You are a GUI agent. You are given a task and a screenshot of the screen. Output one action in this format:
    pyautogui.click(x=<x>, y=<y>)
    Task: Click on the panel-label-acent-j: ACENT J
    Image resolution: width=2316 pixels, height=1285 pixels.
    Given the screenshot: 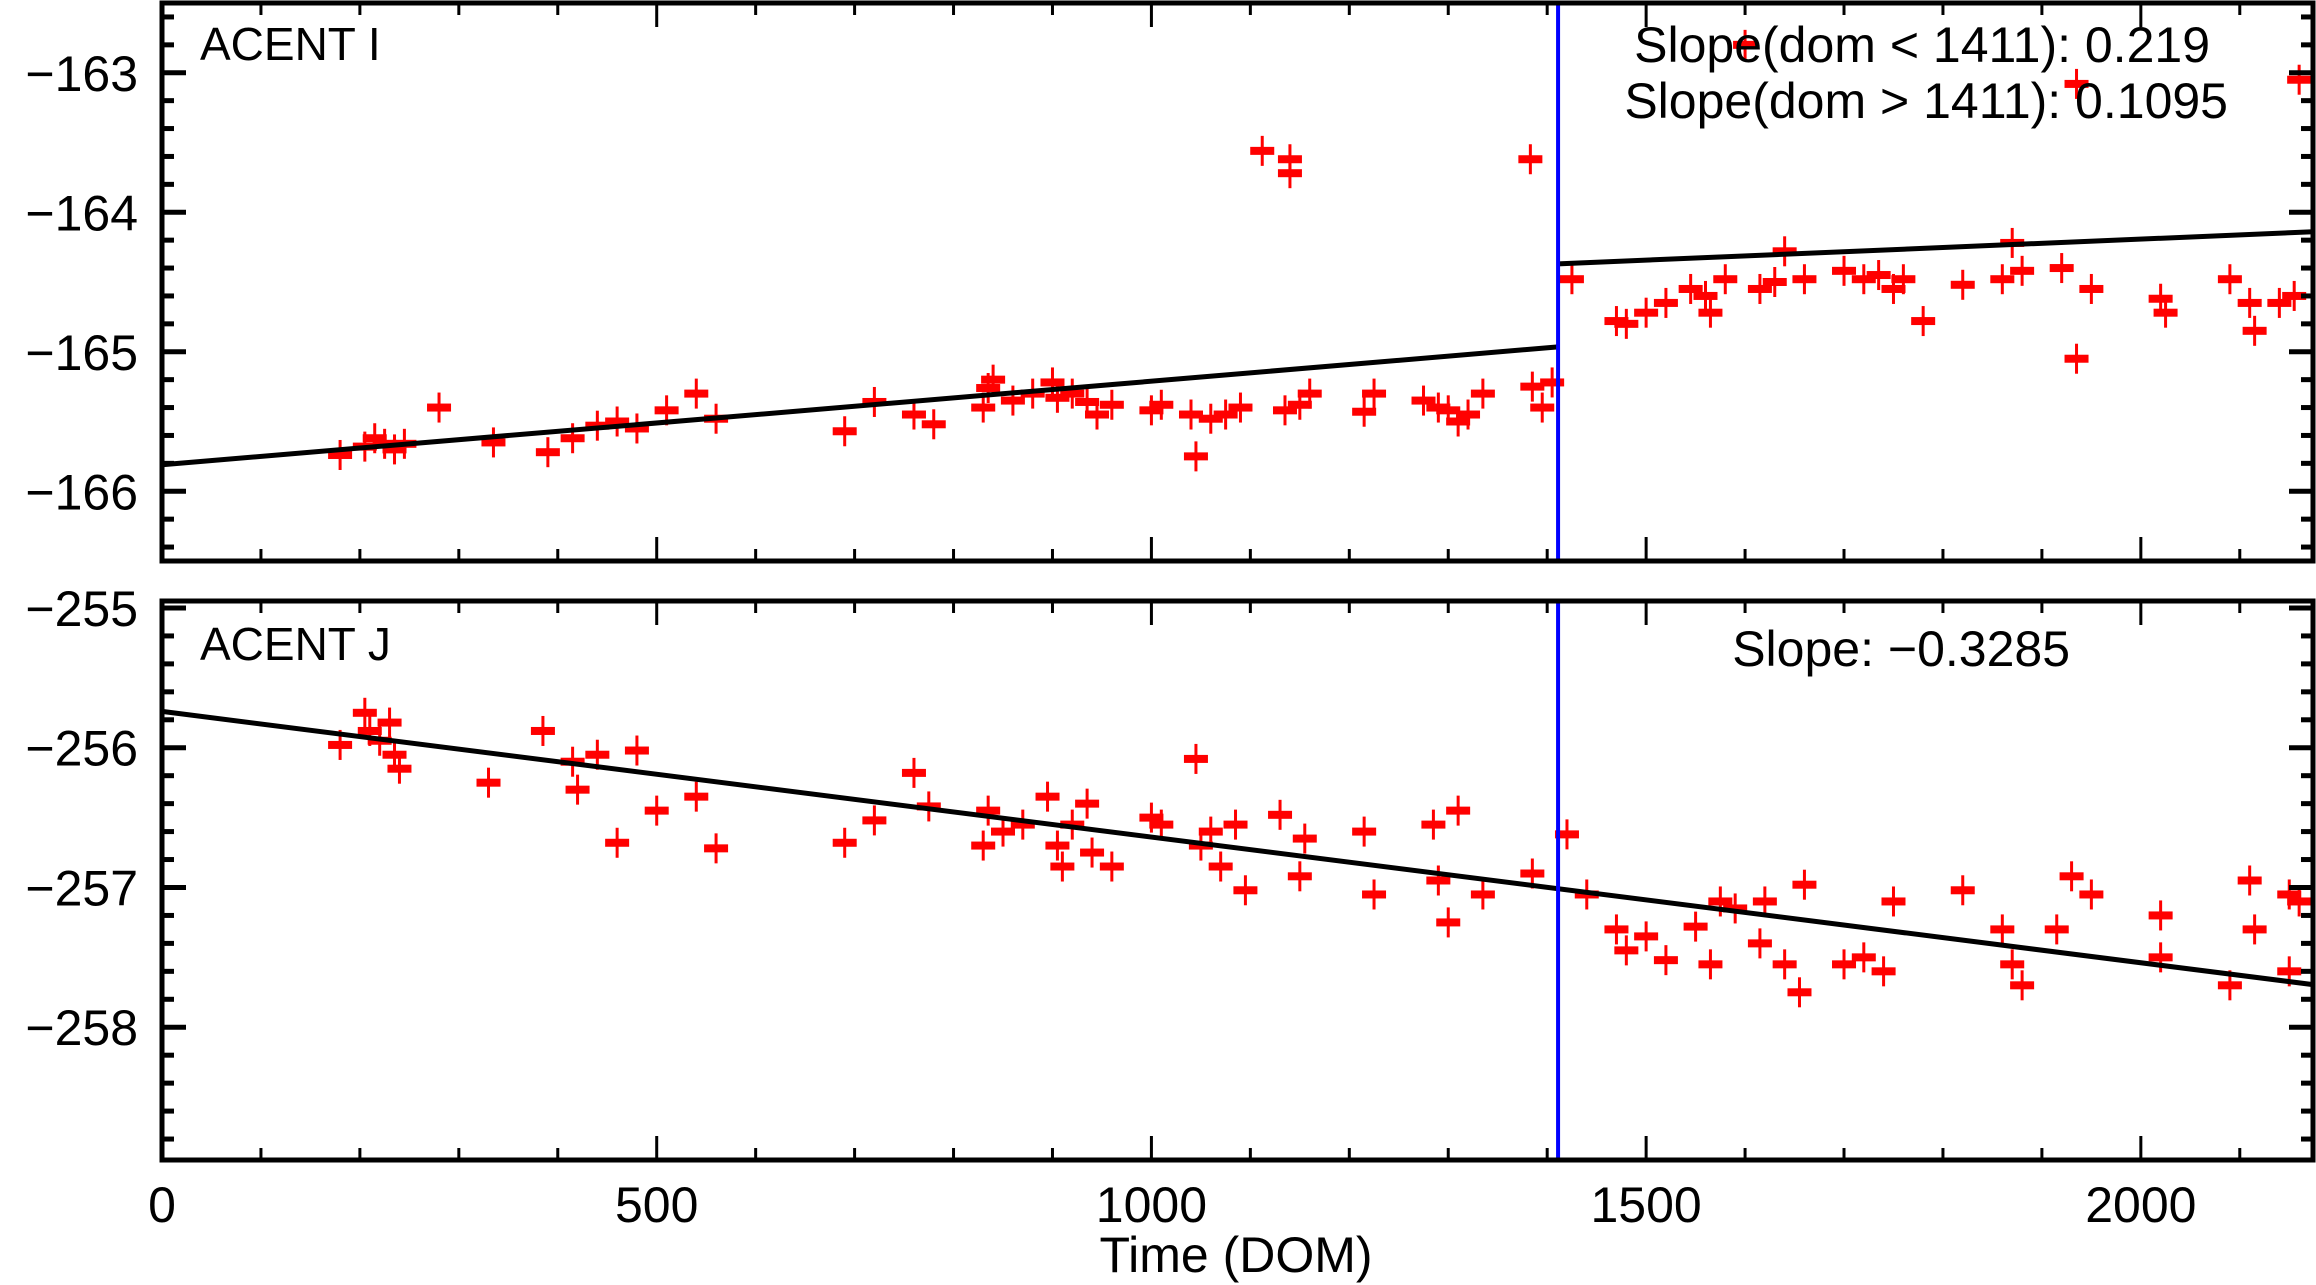 What is the action you would take?
    pyautogui.click(x=295, y=644)
    